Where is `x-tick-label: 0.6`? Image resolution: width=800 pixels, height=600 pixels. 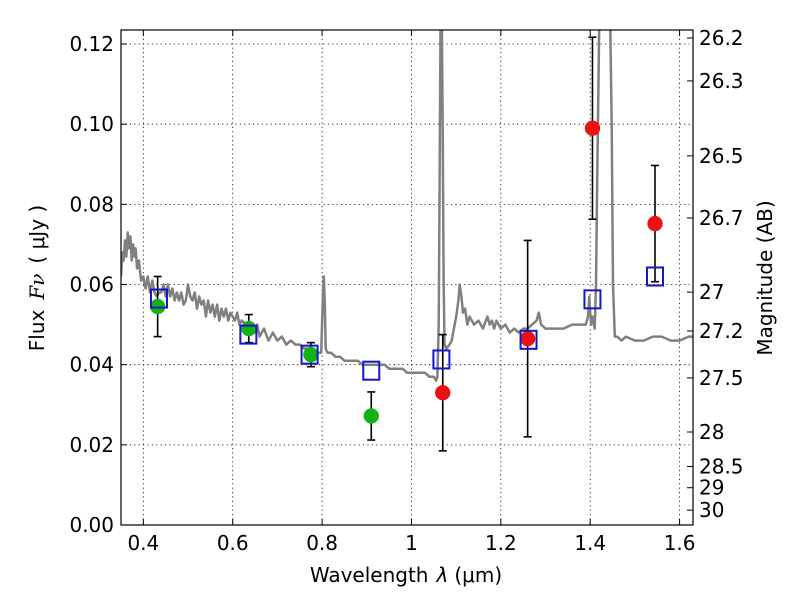
x-tick-label: 0.6 is located at coordinates (233, 543).